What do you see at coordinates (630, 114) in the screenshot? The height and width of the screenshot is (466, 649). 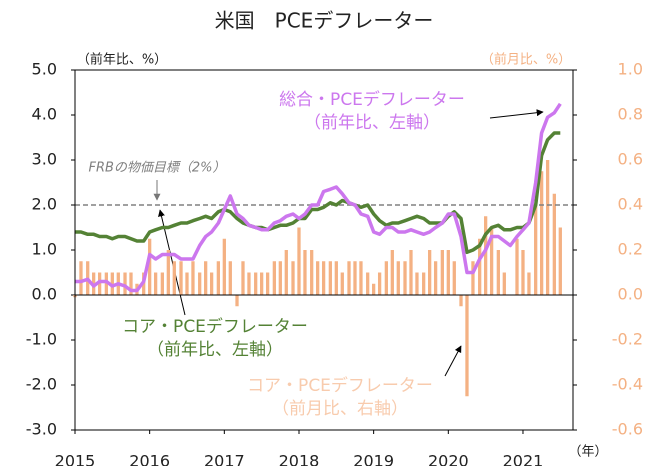 I see `y2-tick-label: 0.8` at bounding box center [630, 114].